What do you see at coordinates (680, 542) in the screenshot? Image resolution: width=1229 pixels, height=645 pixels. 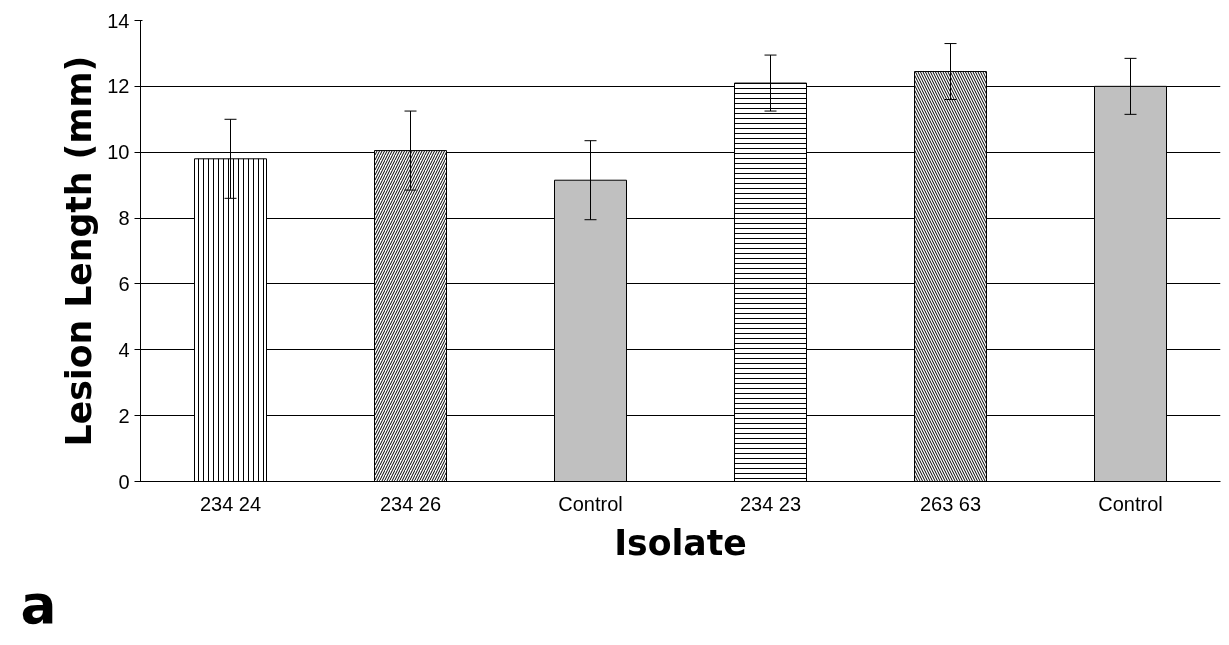 I see `x-axis-title: Isolate` at bounding box center [680, 542].